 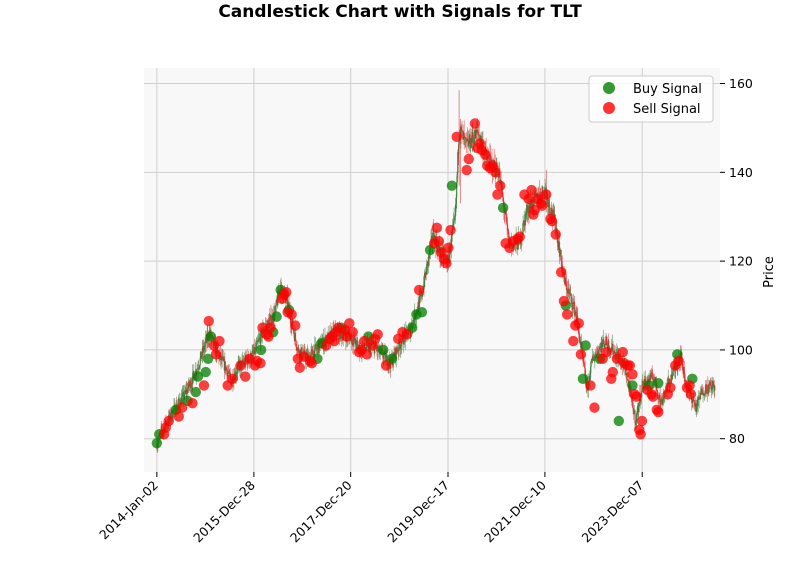 What do you see at coordinates (769, 272) in the screenshot?
I see `y-axis-label: Price` at bounding box center [769, 272].